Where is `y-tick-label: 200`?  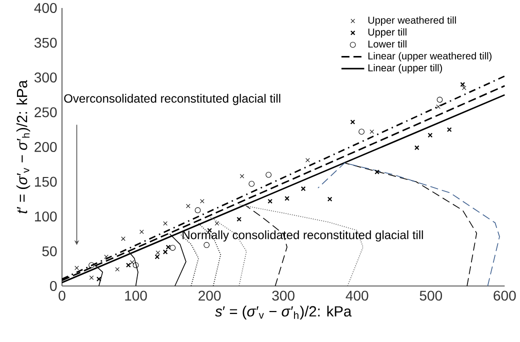
y-tick-label: 200 is located at coordinates (45, 147).